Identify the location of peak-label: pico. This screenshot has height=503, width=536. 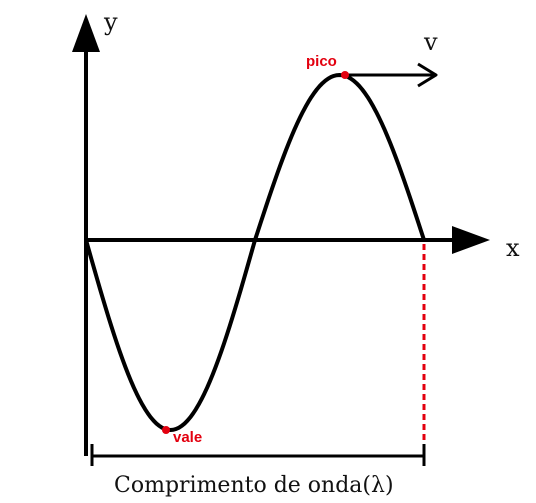
(321, 61).